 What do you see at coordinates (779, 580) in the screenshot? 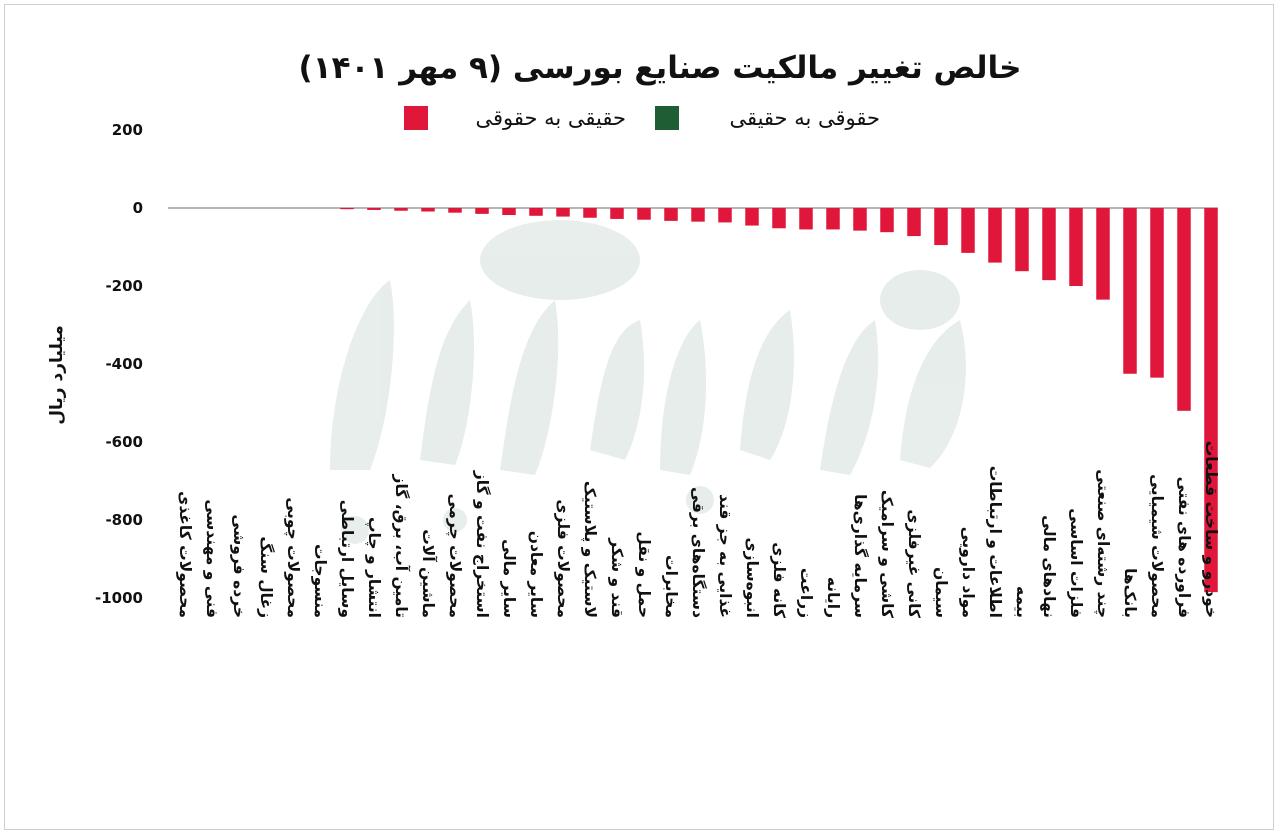
I see `category-label: کانه فلزی` at bounding box center [779, 580].